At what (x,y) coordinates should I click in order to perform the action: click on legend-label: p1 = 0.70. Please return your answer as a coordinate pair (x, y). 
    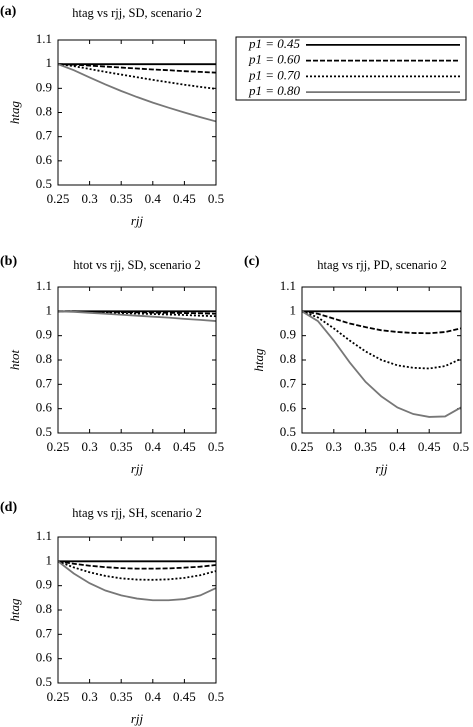
    Looking at the image, I should click on (274, 74).